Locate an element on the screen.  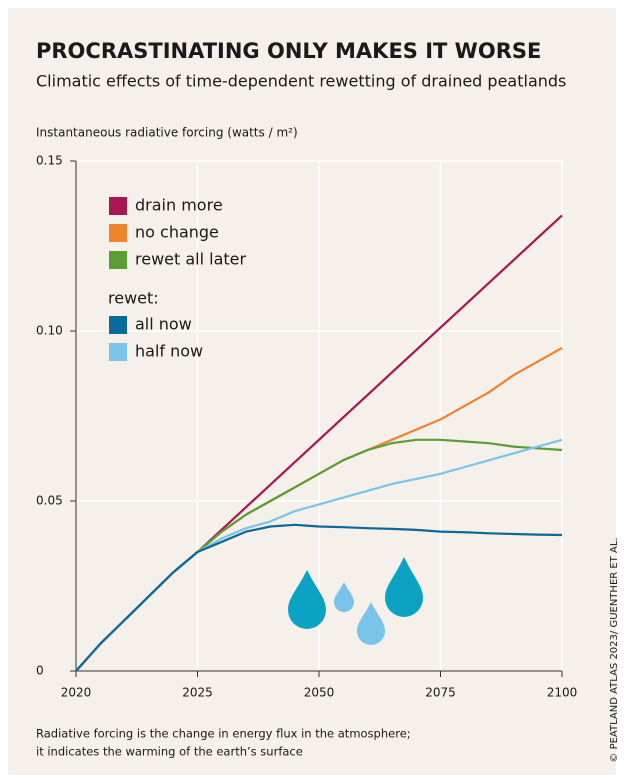
drops is located at coordinates (355, 601).